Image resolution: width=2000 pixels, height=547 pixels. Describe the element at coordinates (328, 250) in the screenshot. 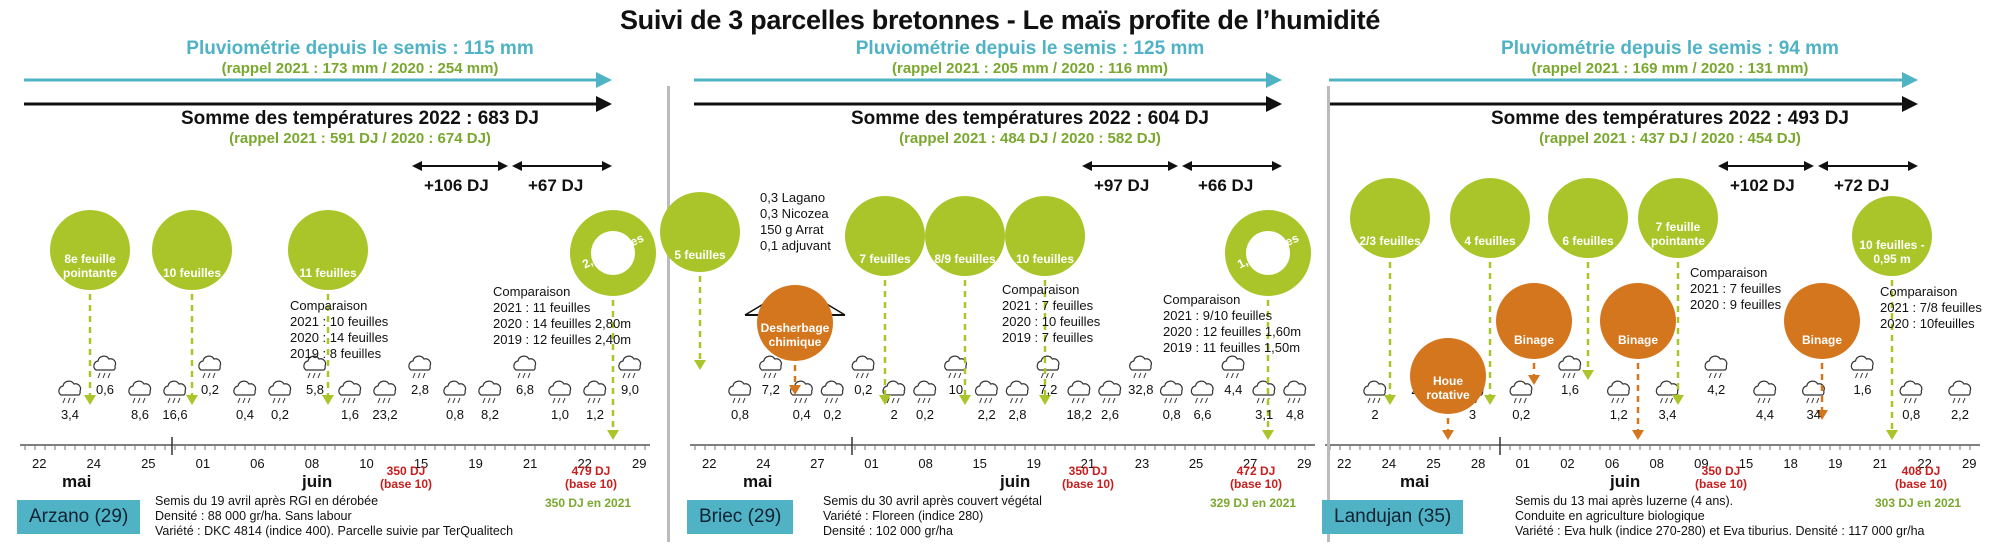

I see `stage-circle: 11 feuilles` at that location.